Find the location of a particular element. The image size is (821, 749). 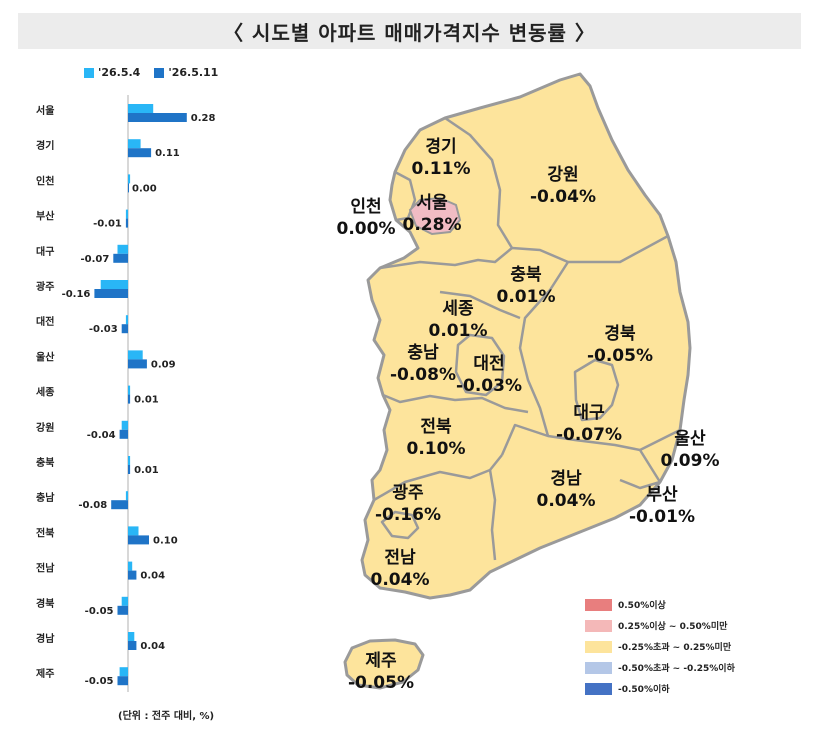

map-legend-item-4: -0.50%초과 ~ -0.25%이하 is located at coordinates (660, 667).